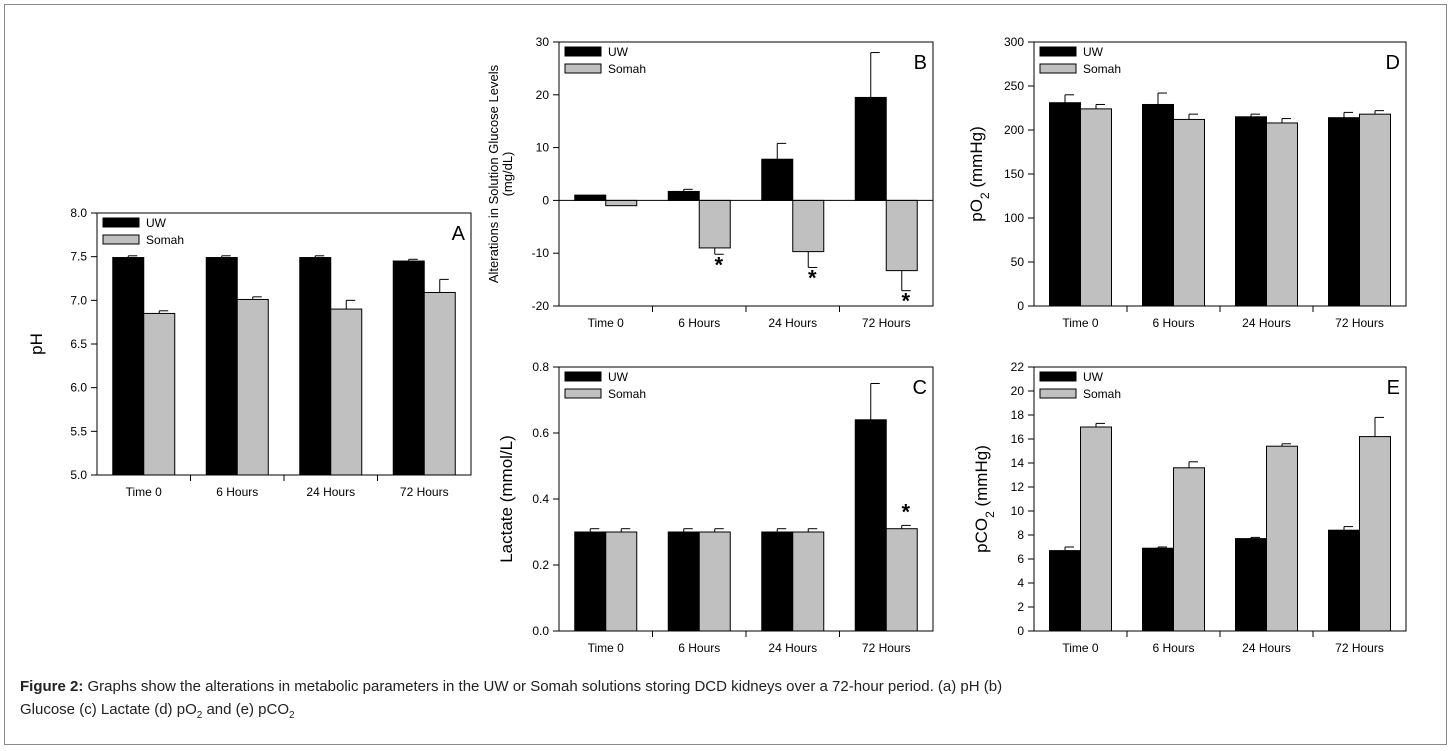 The width and height of the screenshot is (1453, 751). I want to click on y-tick-label: 18, so click(1018, 415).